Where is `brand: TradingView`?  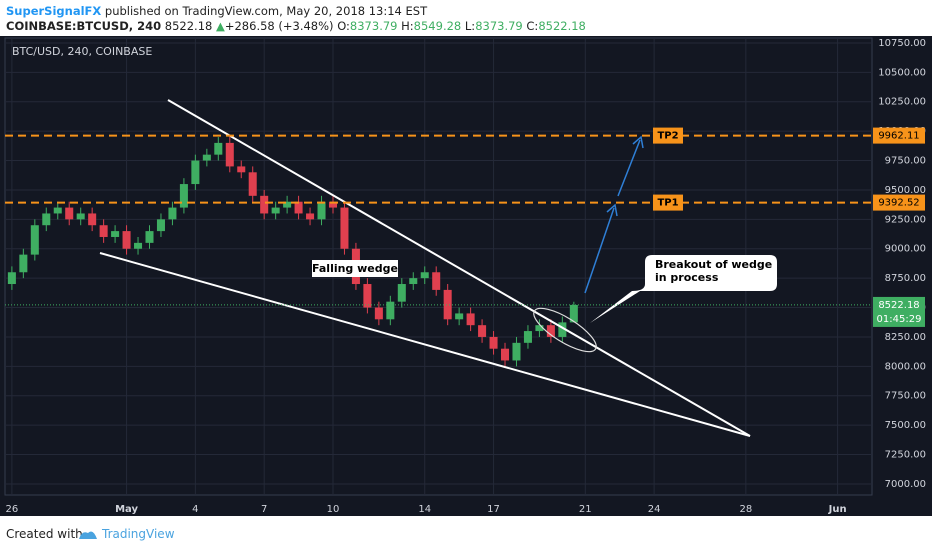
brand: TradingView is located at coordinates (138, 534).